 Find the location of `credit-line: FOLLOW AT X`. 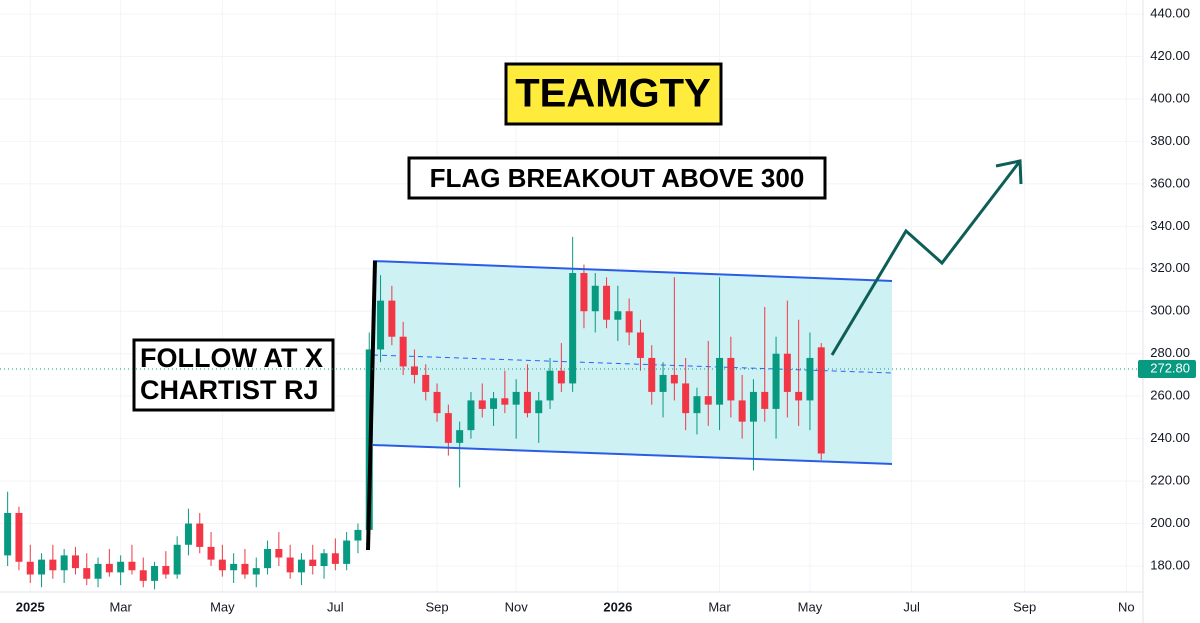

credit-line: FOLLOW AT X is located at coordinates (231, 358).